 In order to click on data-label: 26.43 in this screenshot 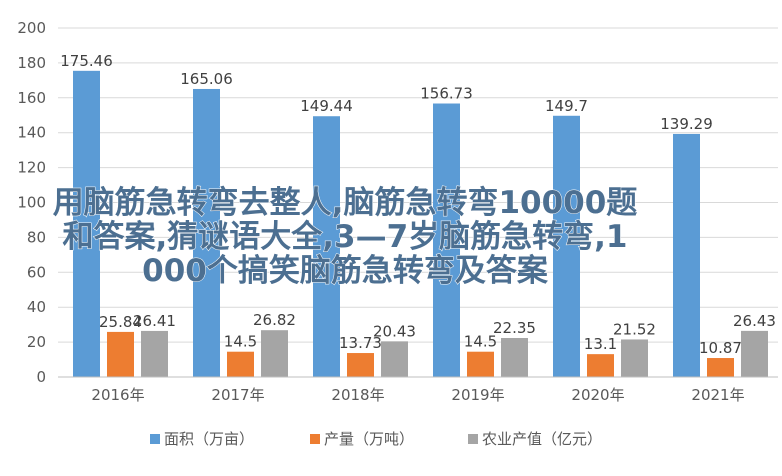, I will do `click(754, 321)`.